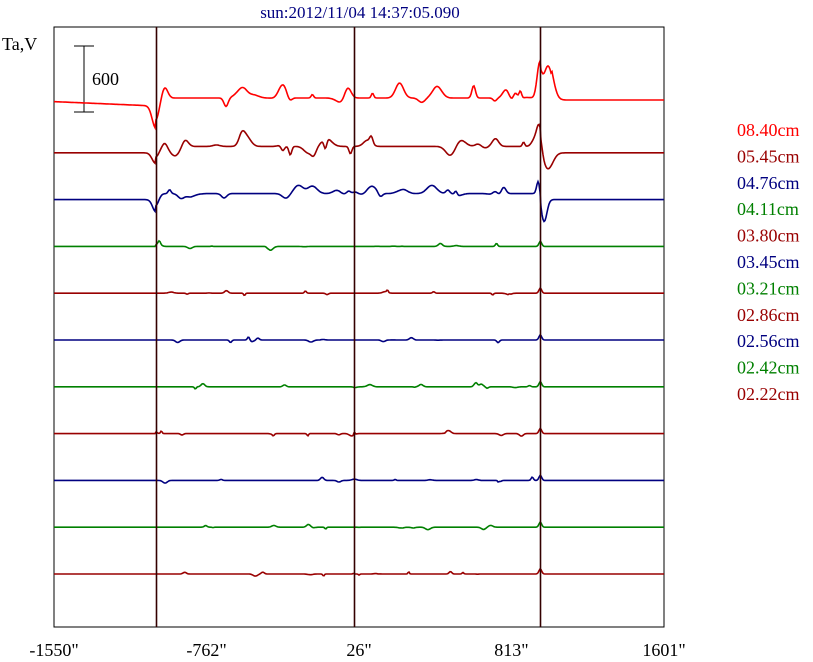 The height and width of the screenshot is (662, 813). What do you see at coordinates (768, 315) in the screenshot?
I see `legend-entry: 02.86cm` at bounding box center [768, 315].